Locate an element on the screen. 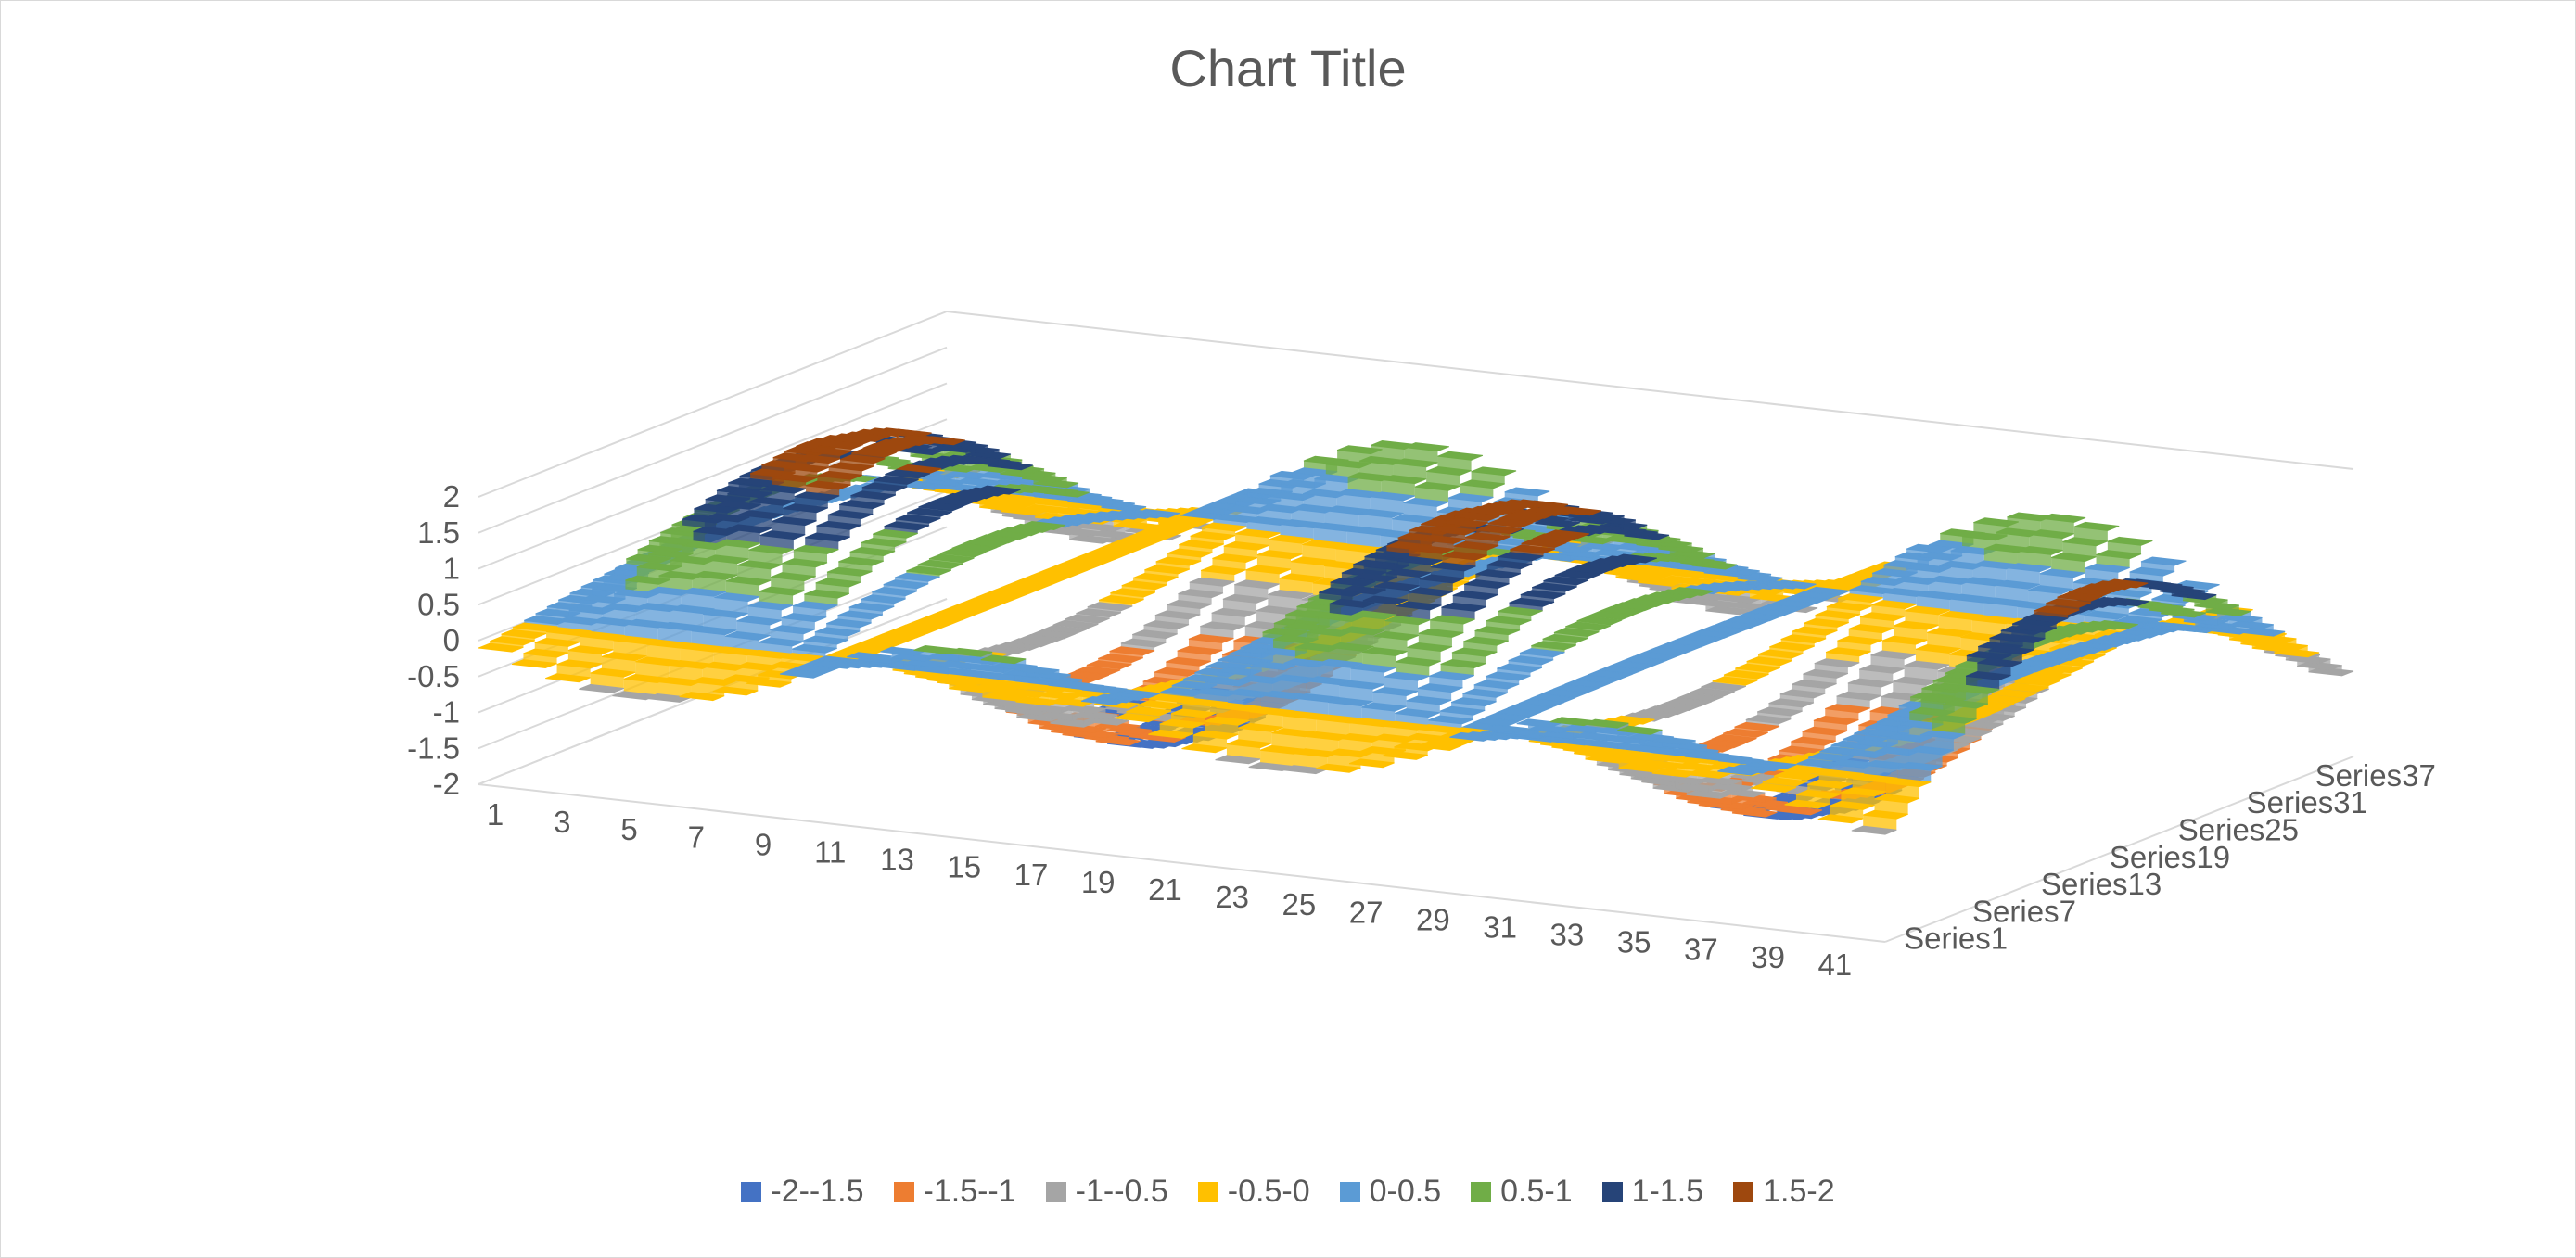 The image size is (2576, 1258). legend-label: -1--0.5 is located at coordinates (1122, 1191).